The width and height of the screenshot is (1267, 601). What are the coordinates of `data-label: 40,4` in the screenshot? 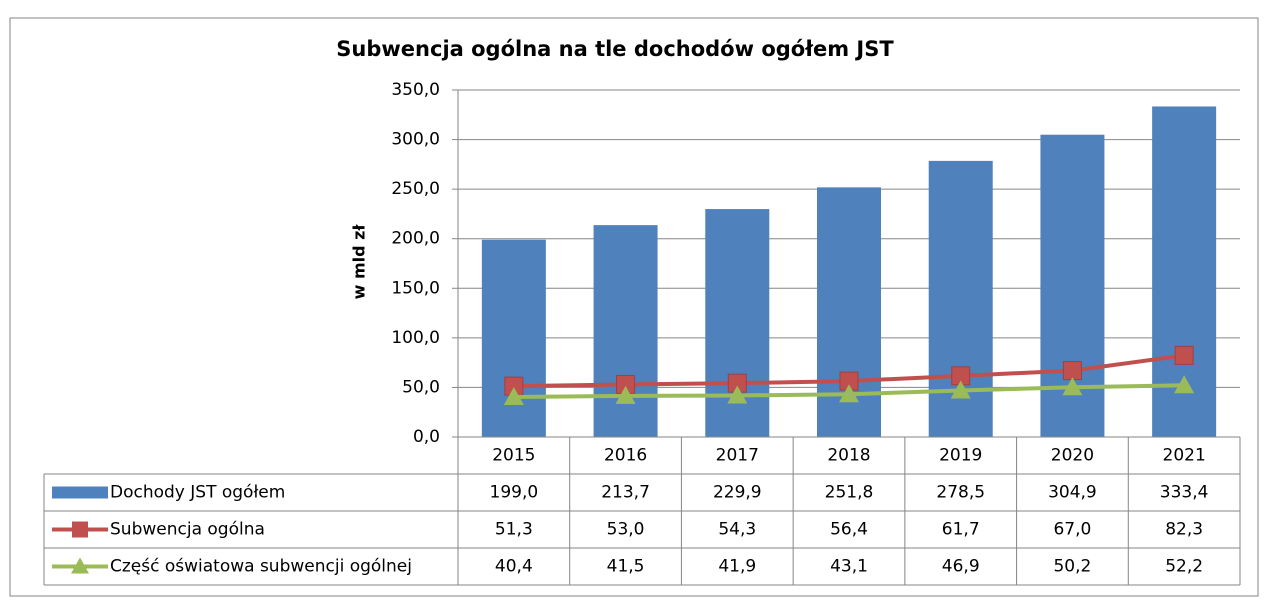 It's located at (514, 567).